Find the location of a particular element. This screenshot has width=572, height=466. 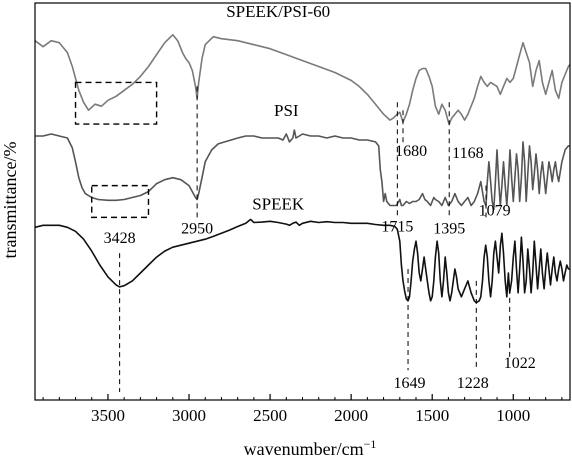

peak-label-1680: 1680 is located at coordinates (411, 151).